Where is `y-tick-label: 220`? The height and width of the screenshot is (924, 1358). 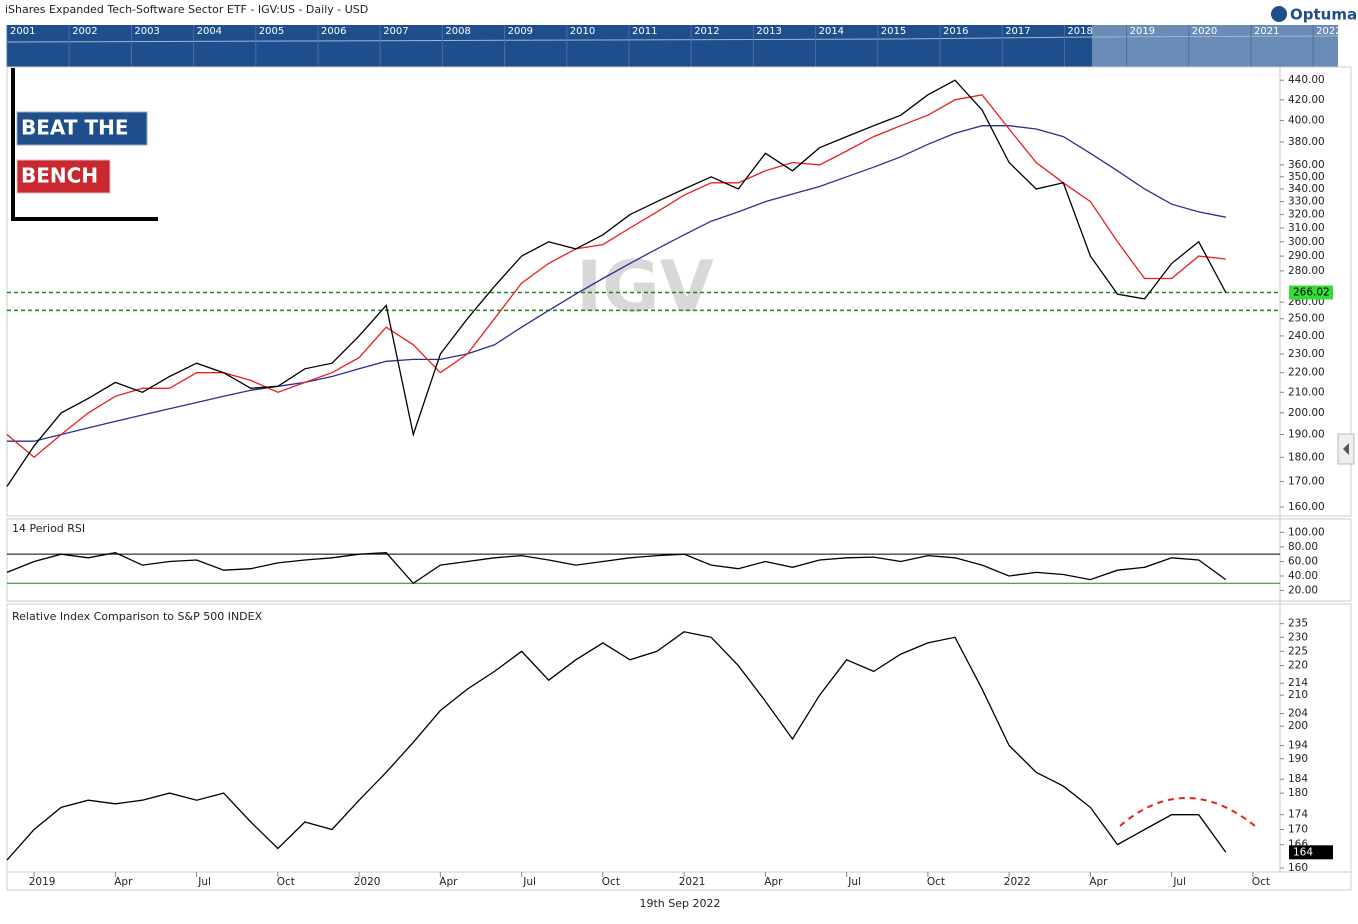 y-tick-label: 220 is located at coordinates (1298, 666).